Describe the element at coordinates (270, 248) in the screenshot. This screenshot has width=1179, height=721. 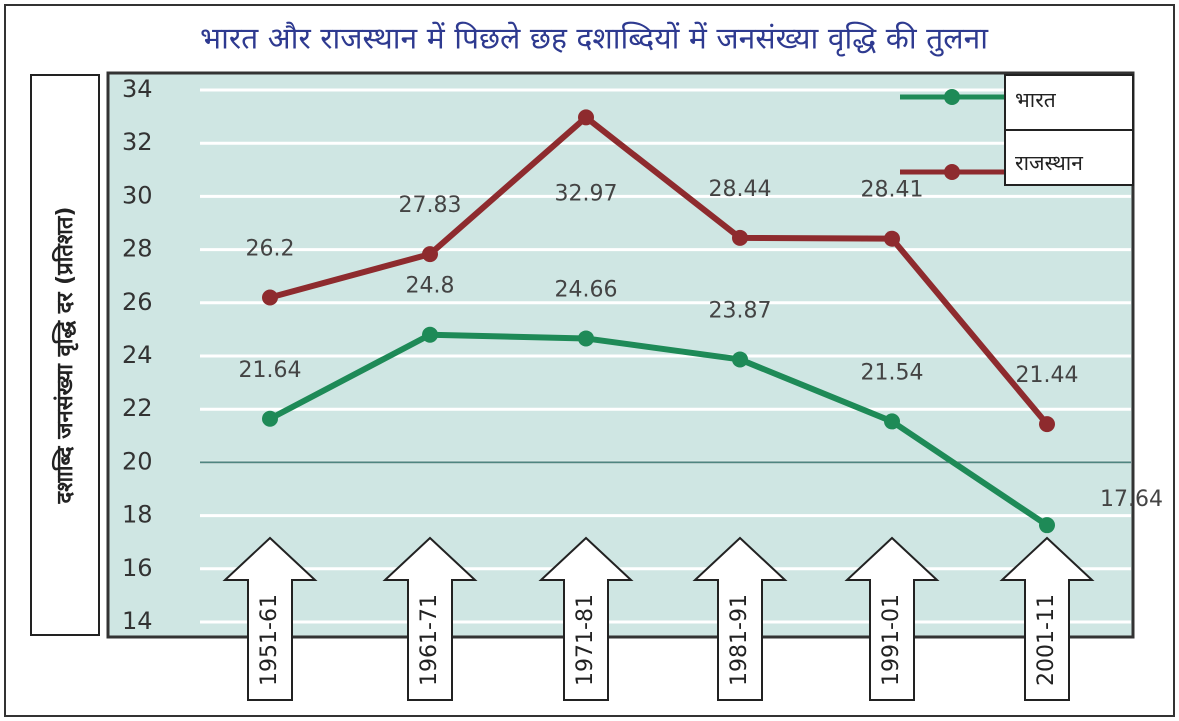
I see `data-label: 26.2` at that location.